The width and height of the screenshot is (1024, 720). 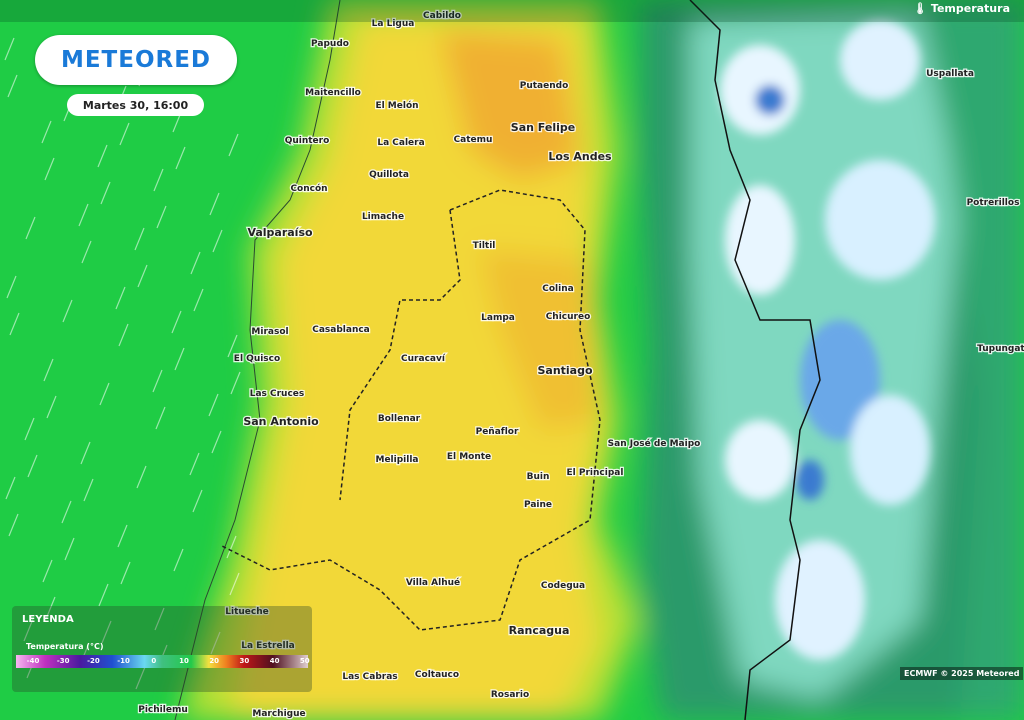 I want to click on place-label: El Monte, so click(x=469, y=457).